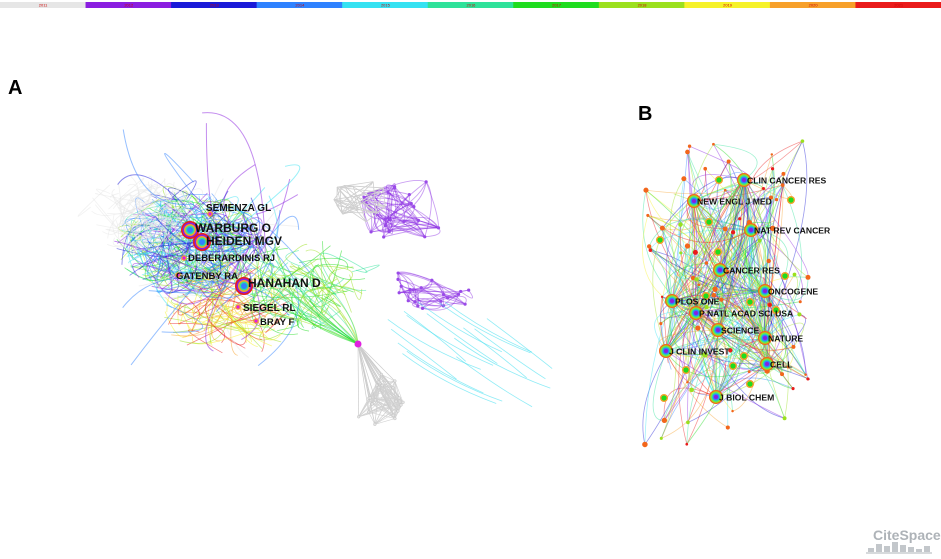 The image size is (941, 559). I want to click on network-a-node-label: WARBURG O, so click(233, 228).